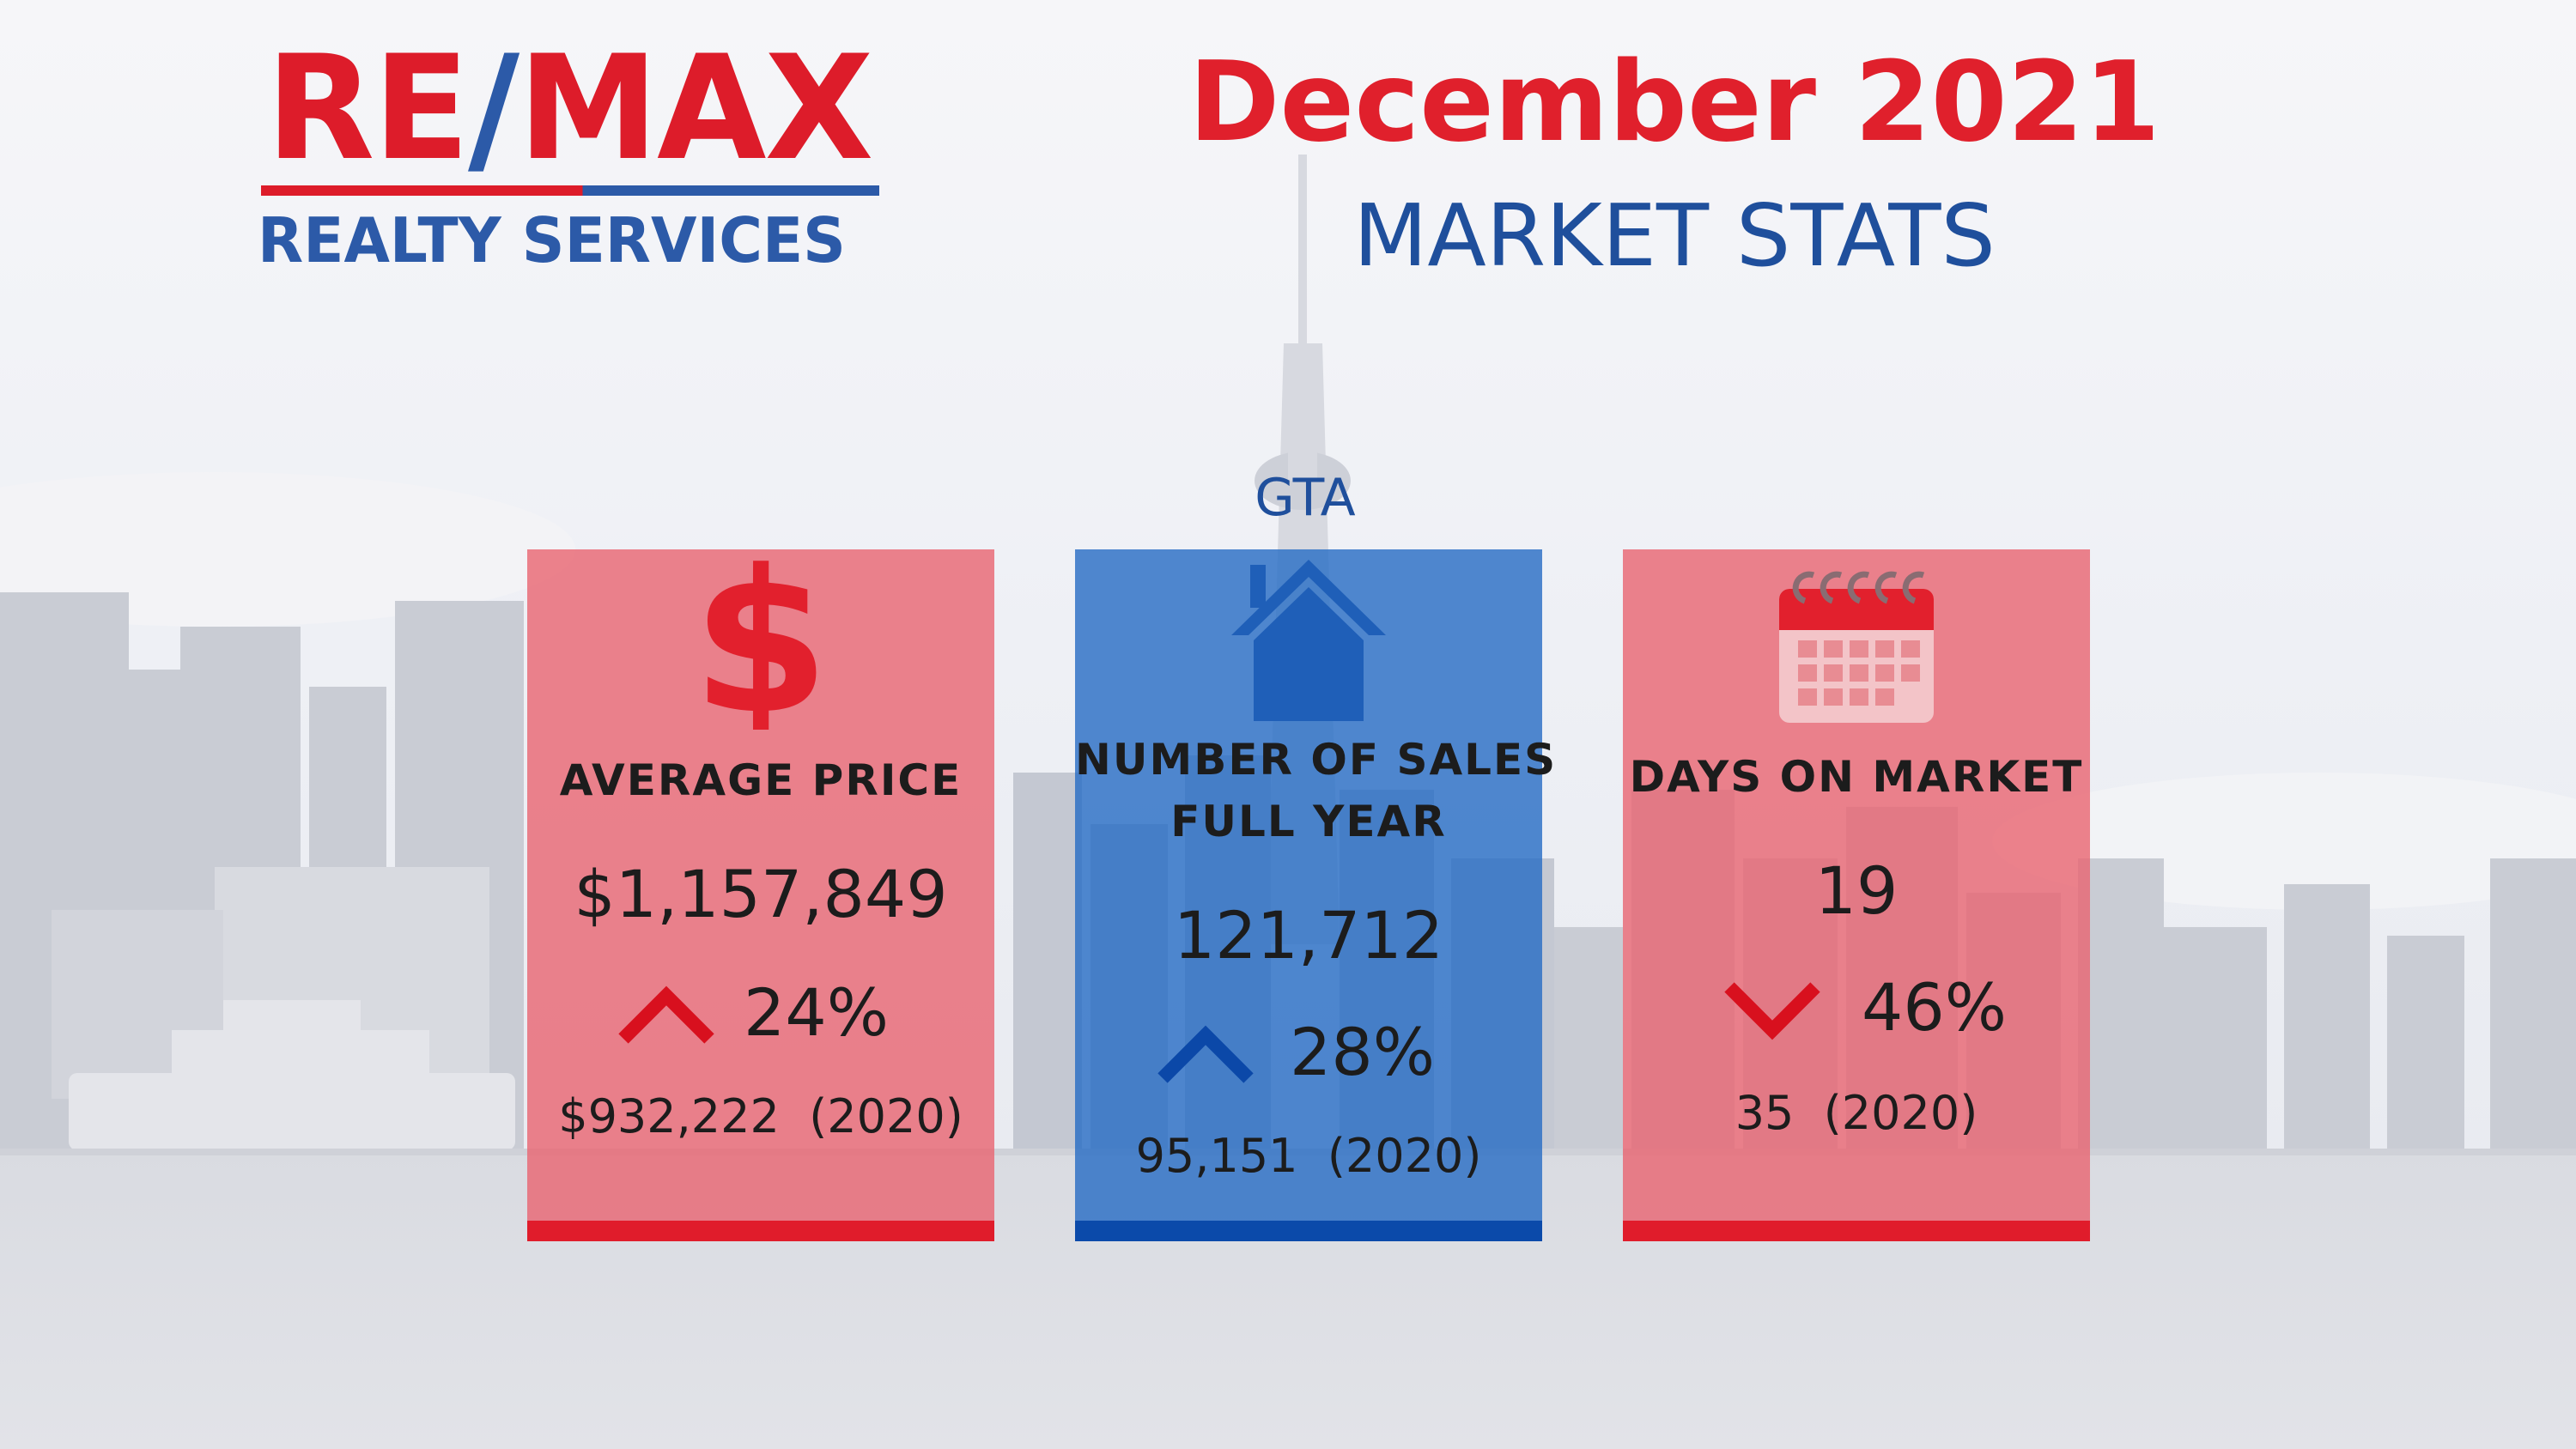 The image size is (2576, 1449). Describe the element at coordinates (494, 108) in the screenshot. I see `brand-logo-slash: /` at that location.